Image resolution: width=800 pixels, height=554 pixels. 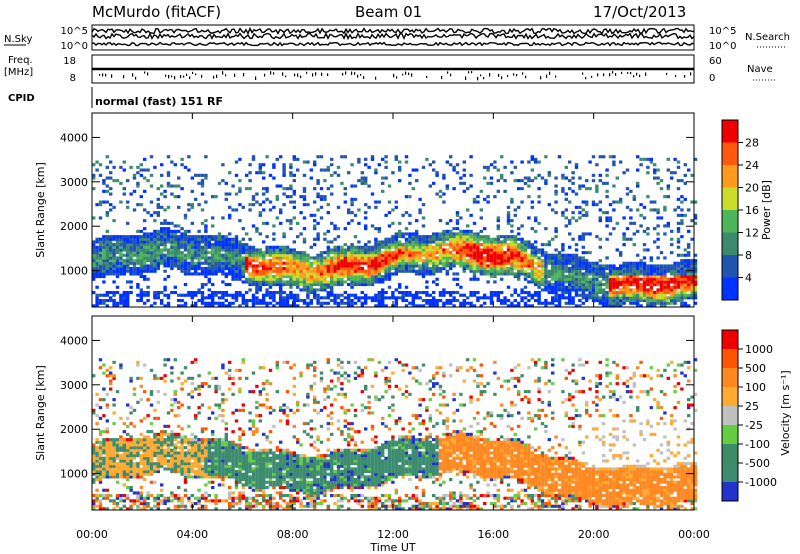 I want to click on date-title: 17/Oct/2013, so click(x=639, y=12).